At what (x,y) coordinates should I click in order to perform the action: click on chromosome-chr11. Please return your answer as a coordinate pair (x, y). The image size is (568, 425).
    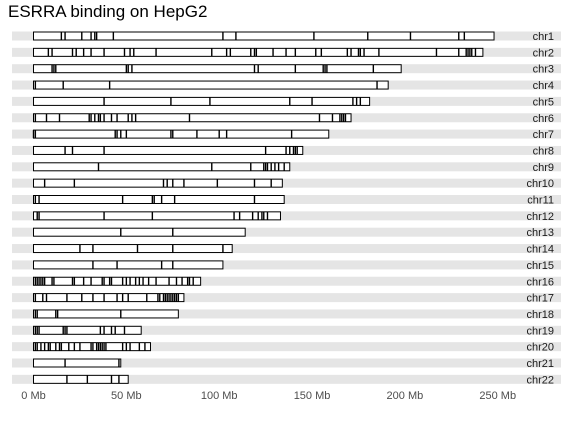
    Looking at the image, I should click on (159, 199).